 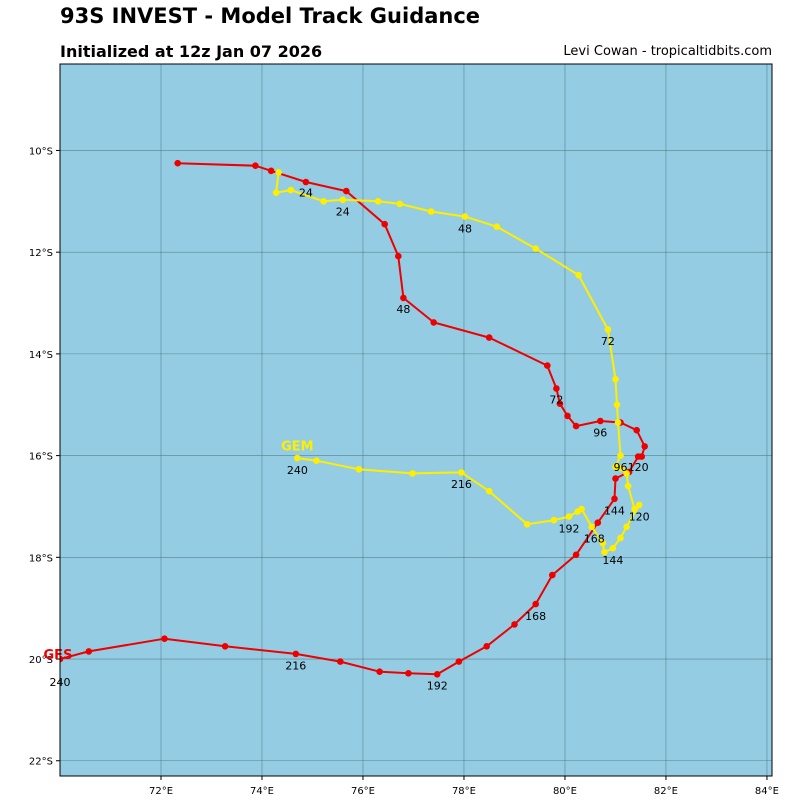 What do you see at coordinates (270, 16) in the screenshot?
I see `map-title: 93S INVEST - Model Track Guidance` at bounding box center [270, 16].